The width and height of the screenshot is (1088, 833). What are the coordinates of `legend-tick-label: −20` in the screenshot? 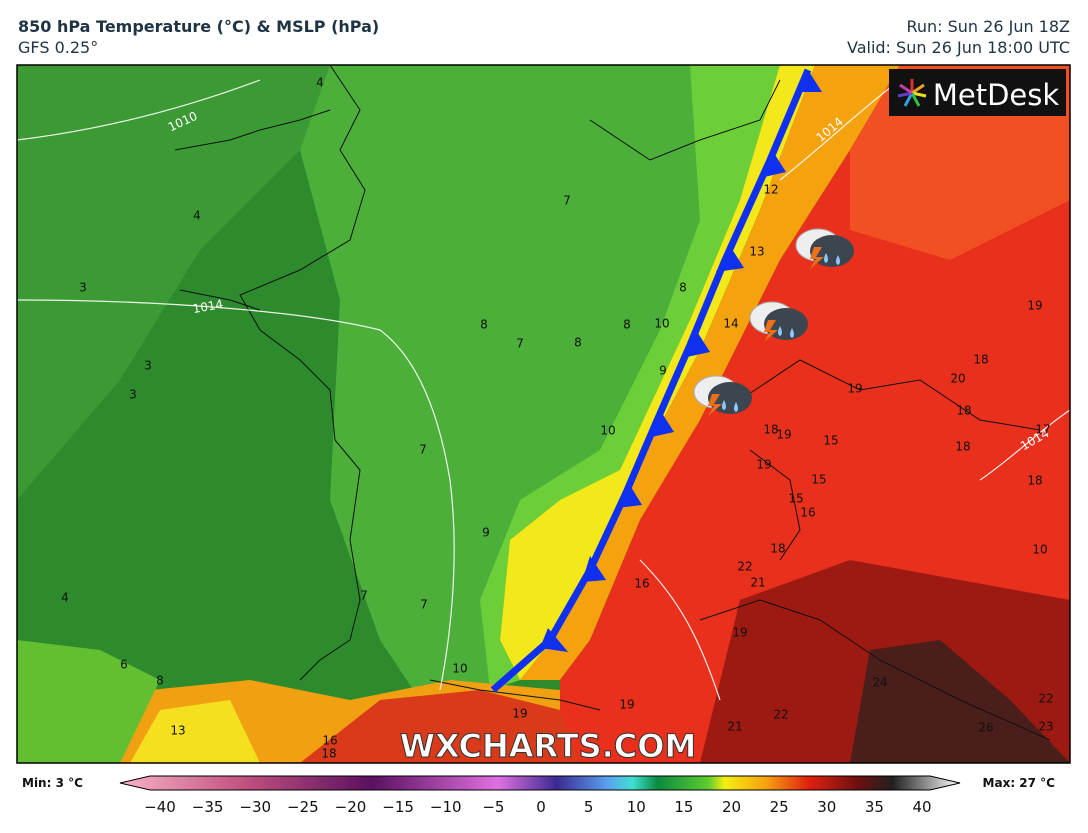 It's located at (351, 807).